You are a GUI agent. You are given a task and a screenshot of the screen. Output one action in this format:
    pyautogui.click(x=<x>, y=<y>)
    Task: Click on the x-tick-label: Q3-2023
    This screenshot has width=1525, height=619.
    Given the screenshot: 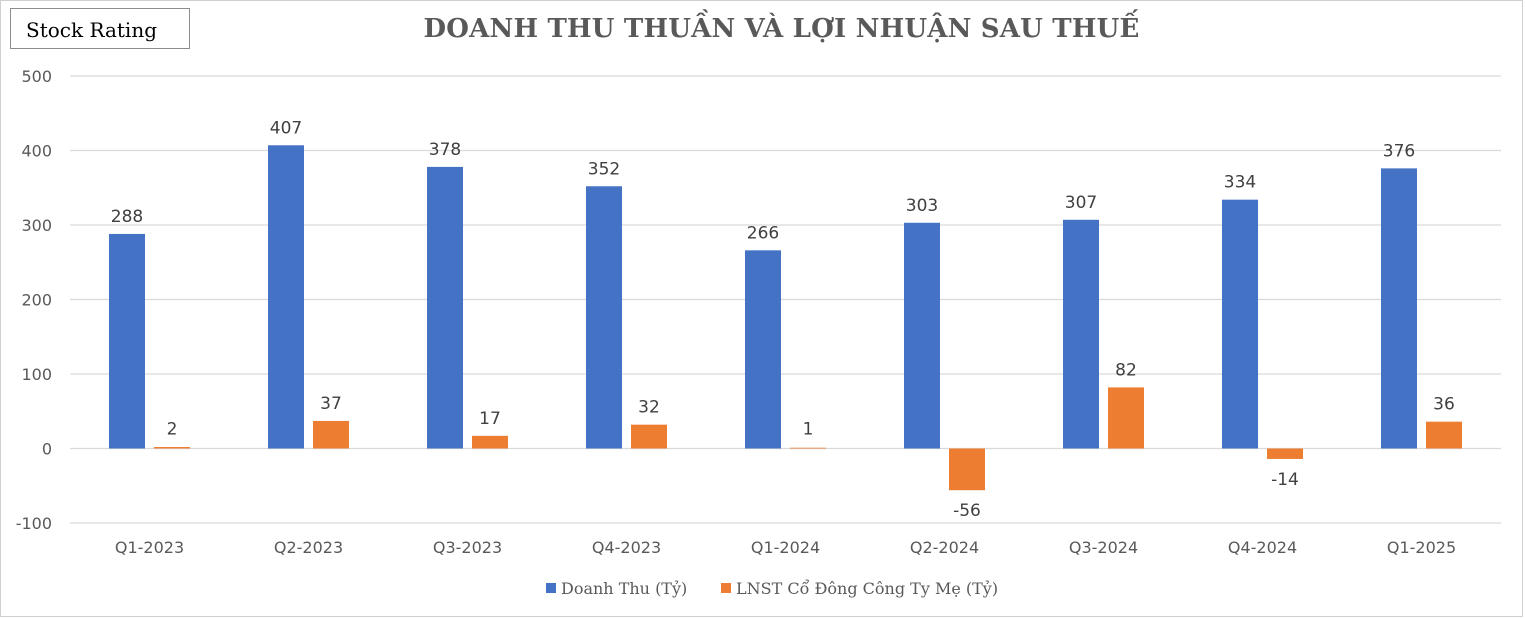 What is the action you would take?
    pyautogui.click(x=467, y=547)
    